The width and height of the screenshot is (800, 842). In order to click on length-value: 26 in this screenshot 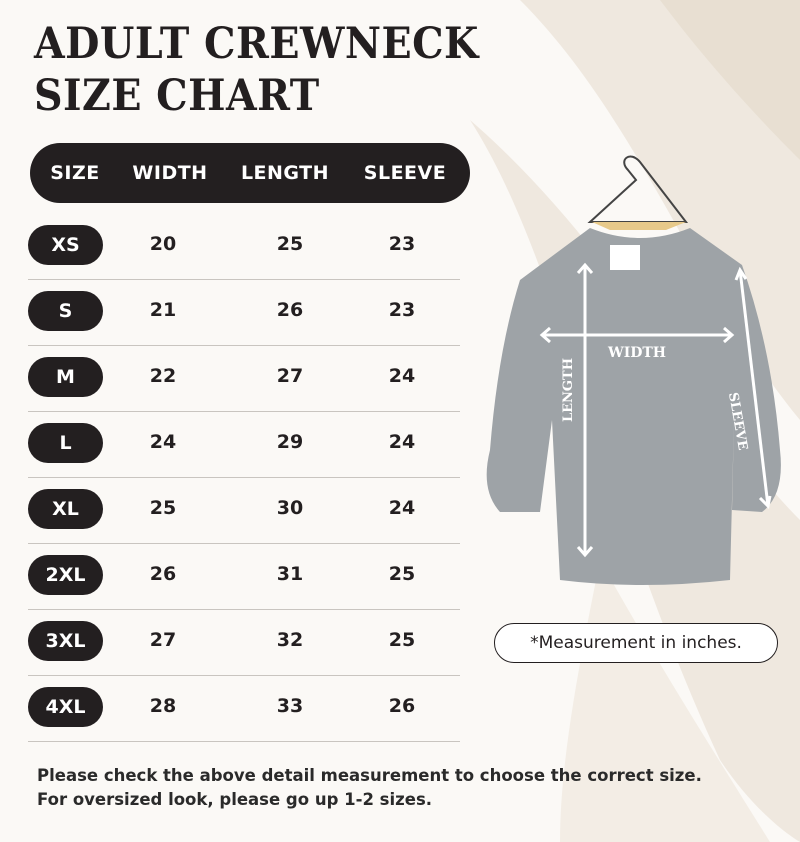, I will do `click(290, 310)`.